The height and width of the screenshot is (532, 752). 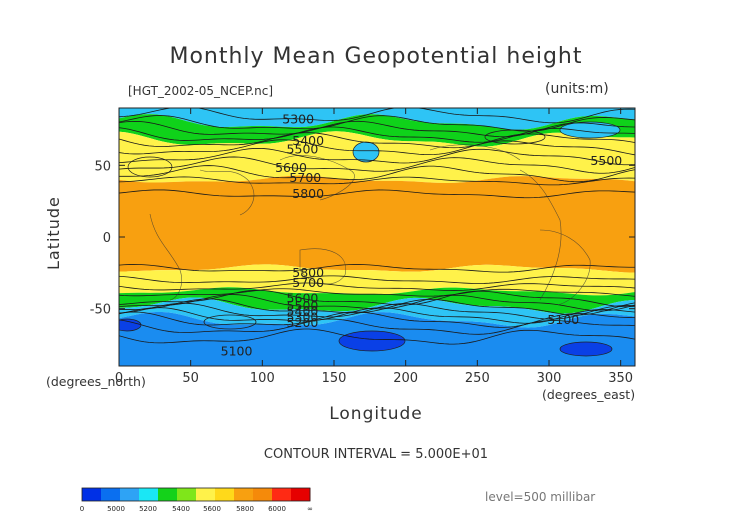 I want to click on y-tick-label: -50, so click(x=100, y=310).